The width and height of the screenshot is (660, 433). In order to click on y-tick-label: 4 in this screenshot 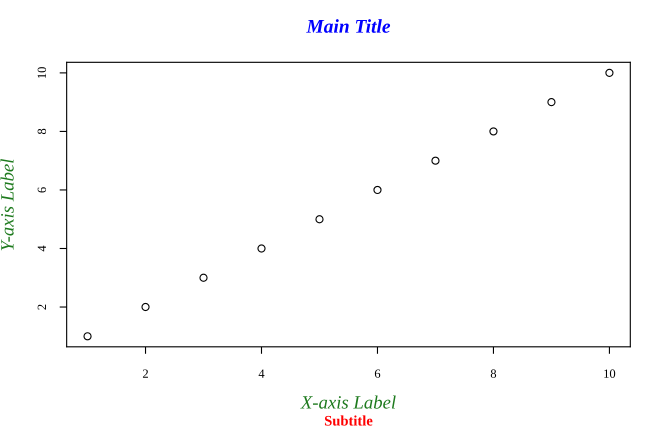, I will do `click(42, 249)`.